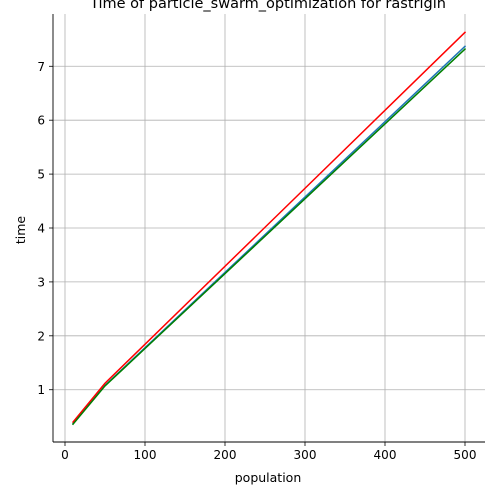  What do you see at coordinates (65, 455) in the screenshot?
I see `x-tick-label-0: 0` at bounding box center [65, 455].